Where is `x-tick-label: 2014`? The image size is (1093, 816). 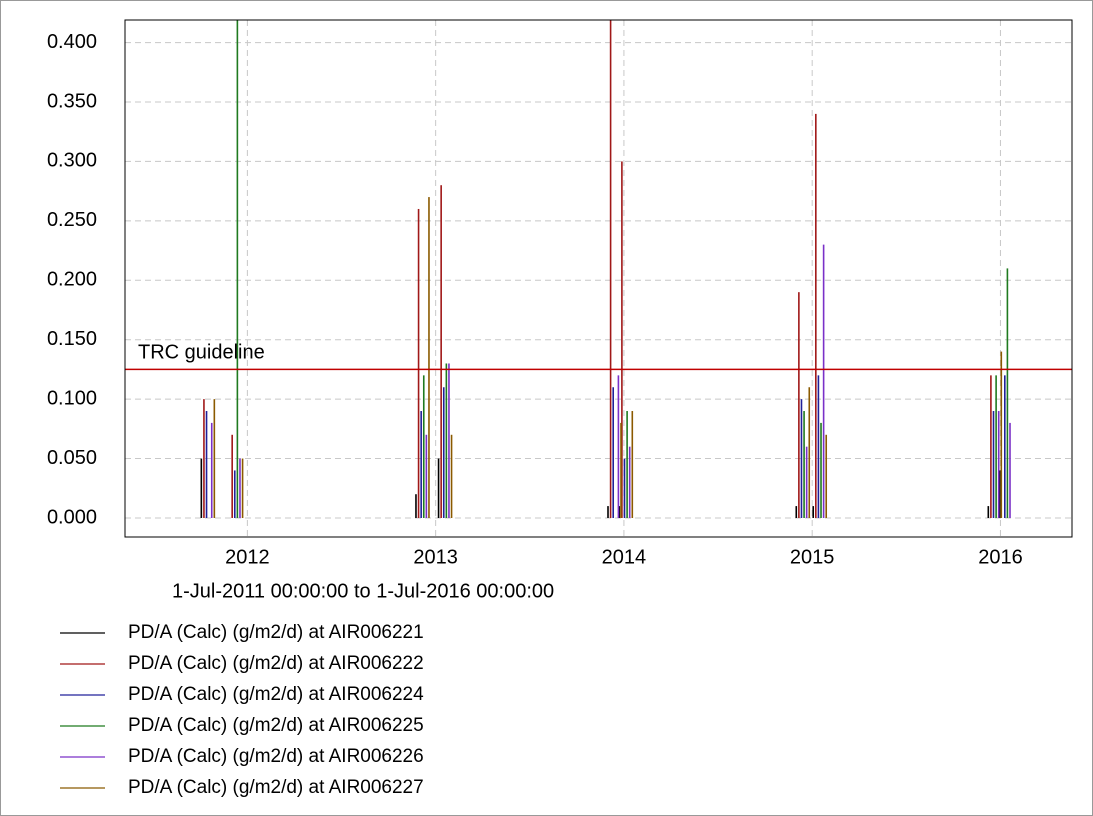 x-tick-label: 2014 is located at coordinates (624, 557).